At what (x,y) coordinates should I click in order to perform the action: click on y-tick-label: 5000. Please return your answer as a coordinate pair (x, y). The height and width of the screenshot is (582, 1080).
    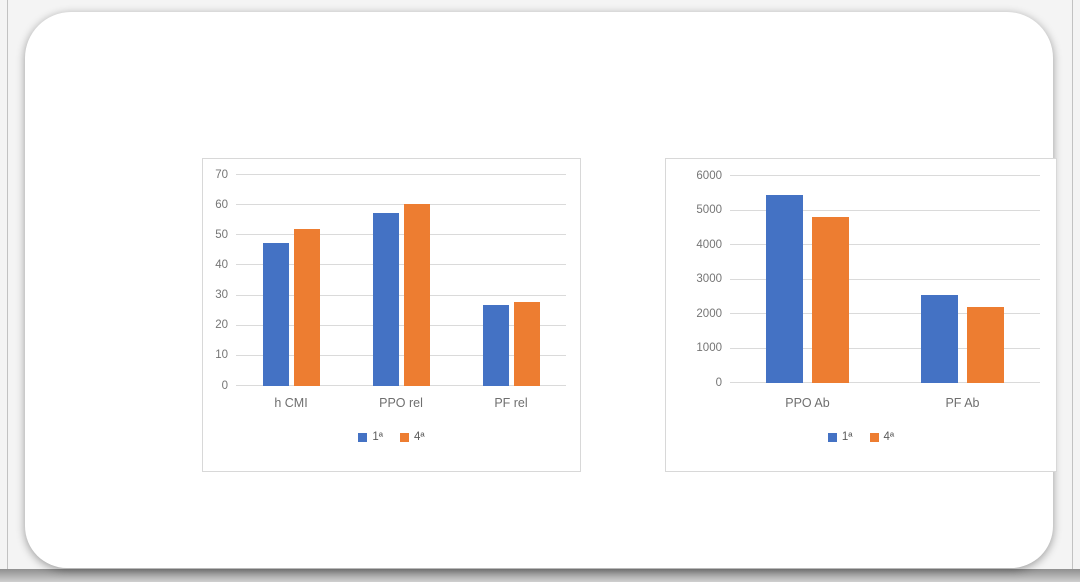
    Looking at the image, I should click on (709, 209).